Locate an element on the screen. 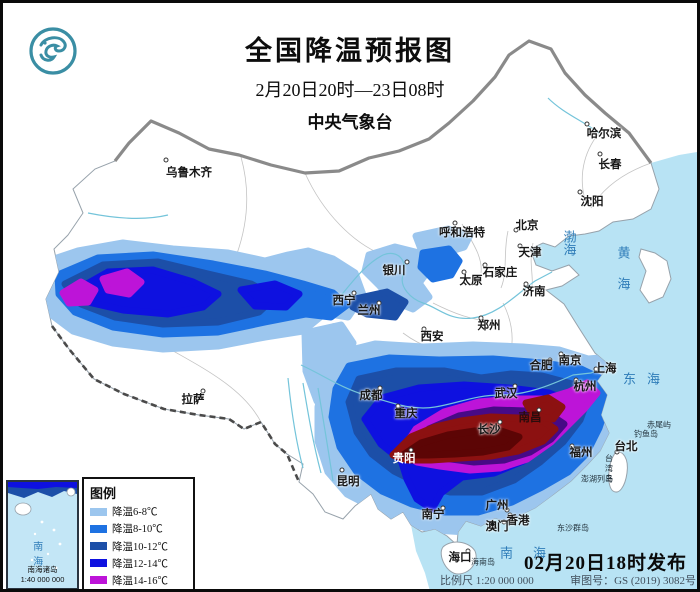 The height and width of the screenshot is (592, 700). south-china-sea-inset: 南海 南海诸岛 1:40 000 000 is located at coordinates (42, 534).